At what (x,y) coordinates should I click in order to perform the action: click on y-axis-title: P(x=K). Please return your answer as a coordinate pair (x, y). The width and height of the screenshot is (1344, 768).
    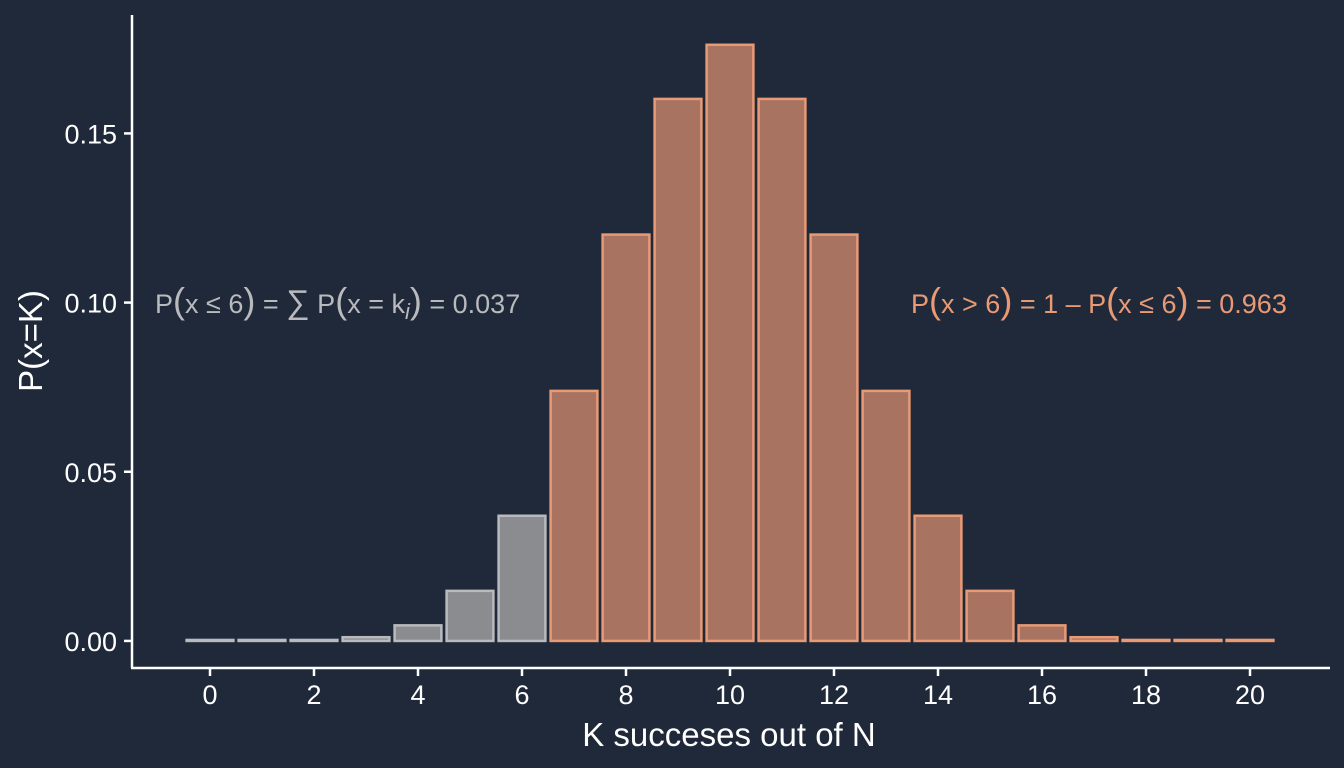
    Looking at the image, I should click on (30, 341).